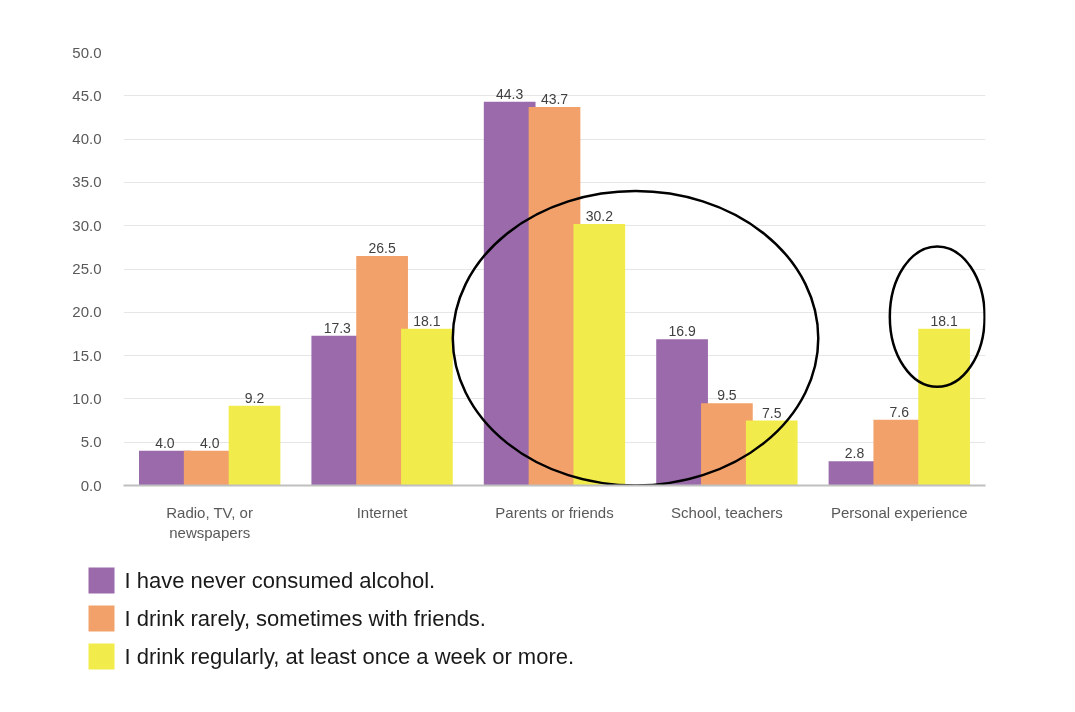 This screenshot has height=712, width=1075. What do you see at coordinates (554, 99) in the screenshot?
I see `data-label: 43.7` at bounding box center [554, 99].